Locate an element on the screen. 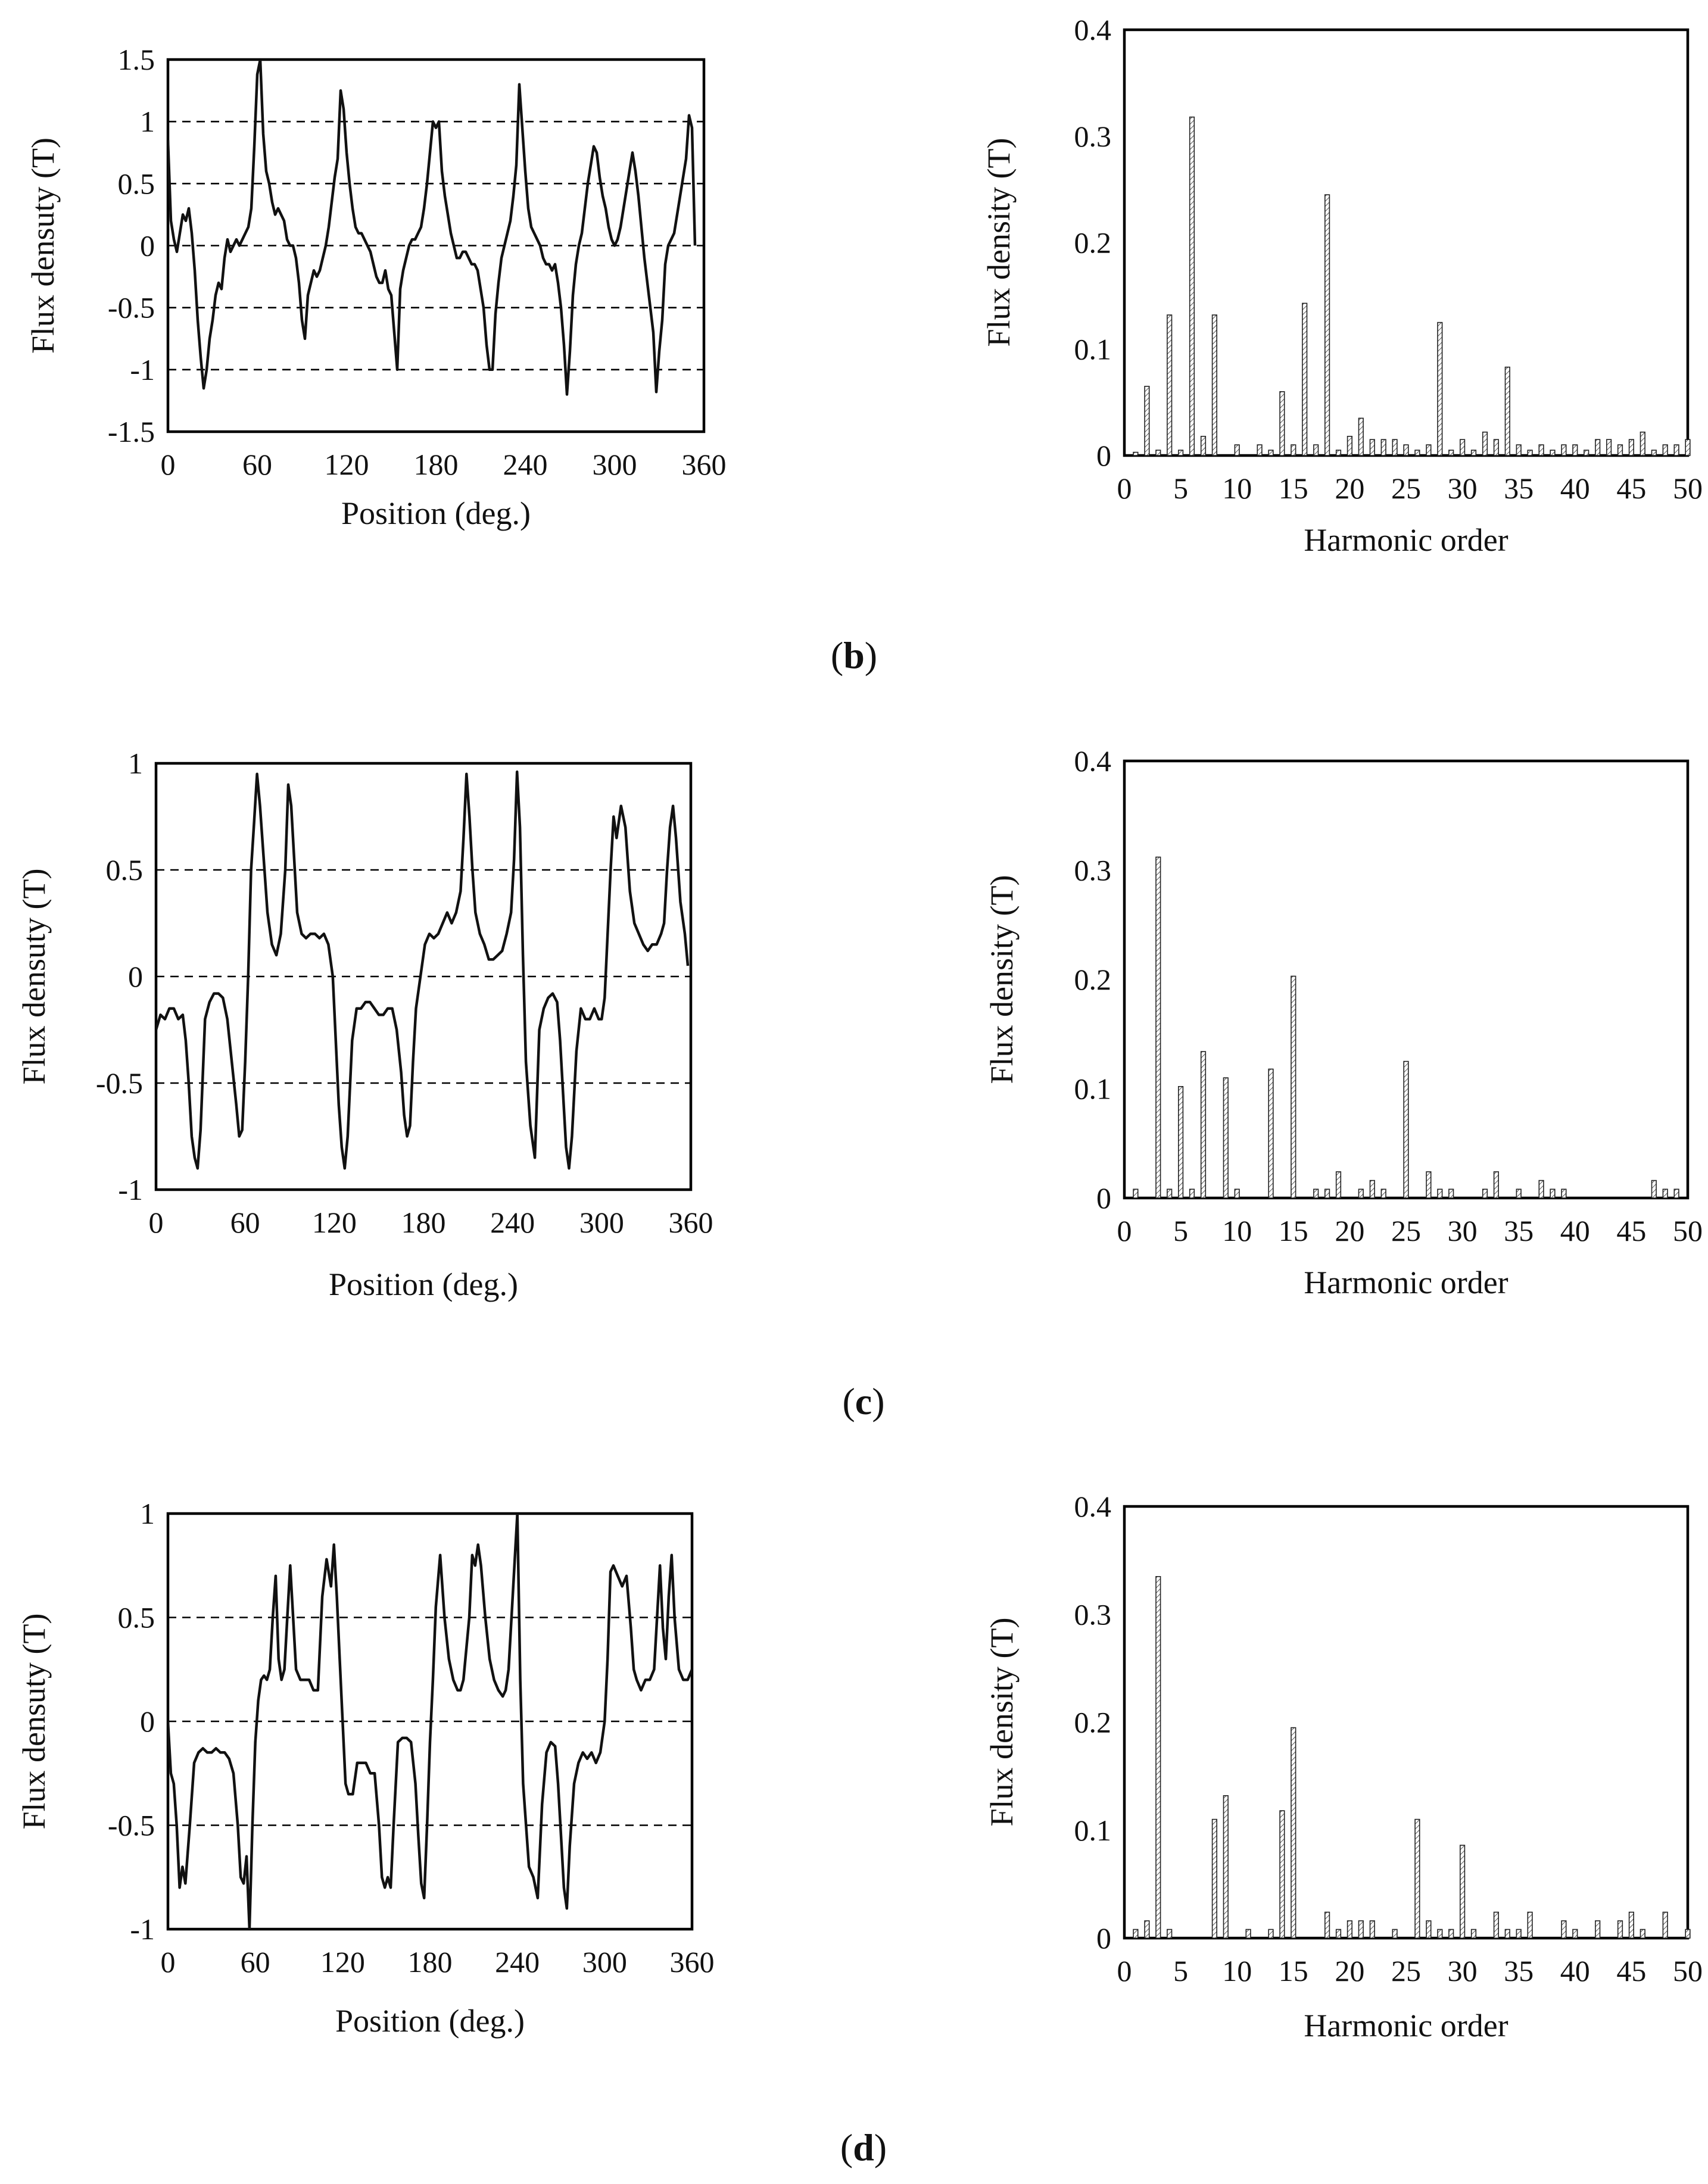  x-tick-label: 45 is located at coordinates (1631, 1971).